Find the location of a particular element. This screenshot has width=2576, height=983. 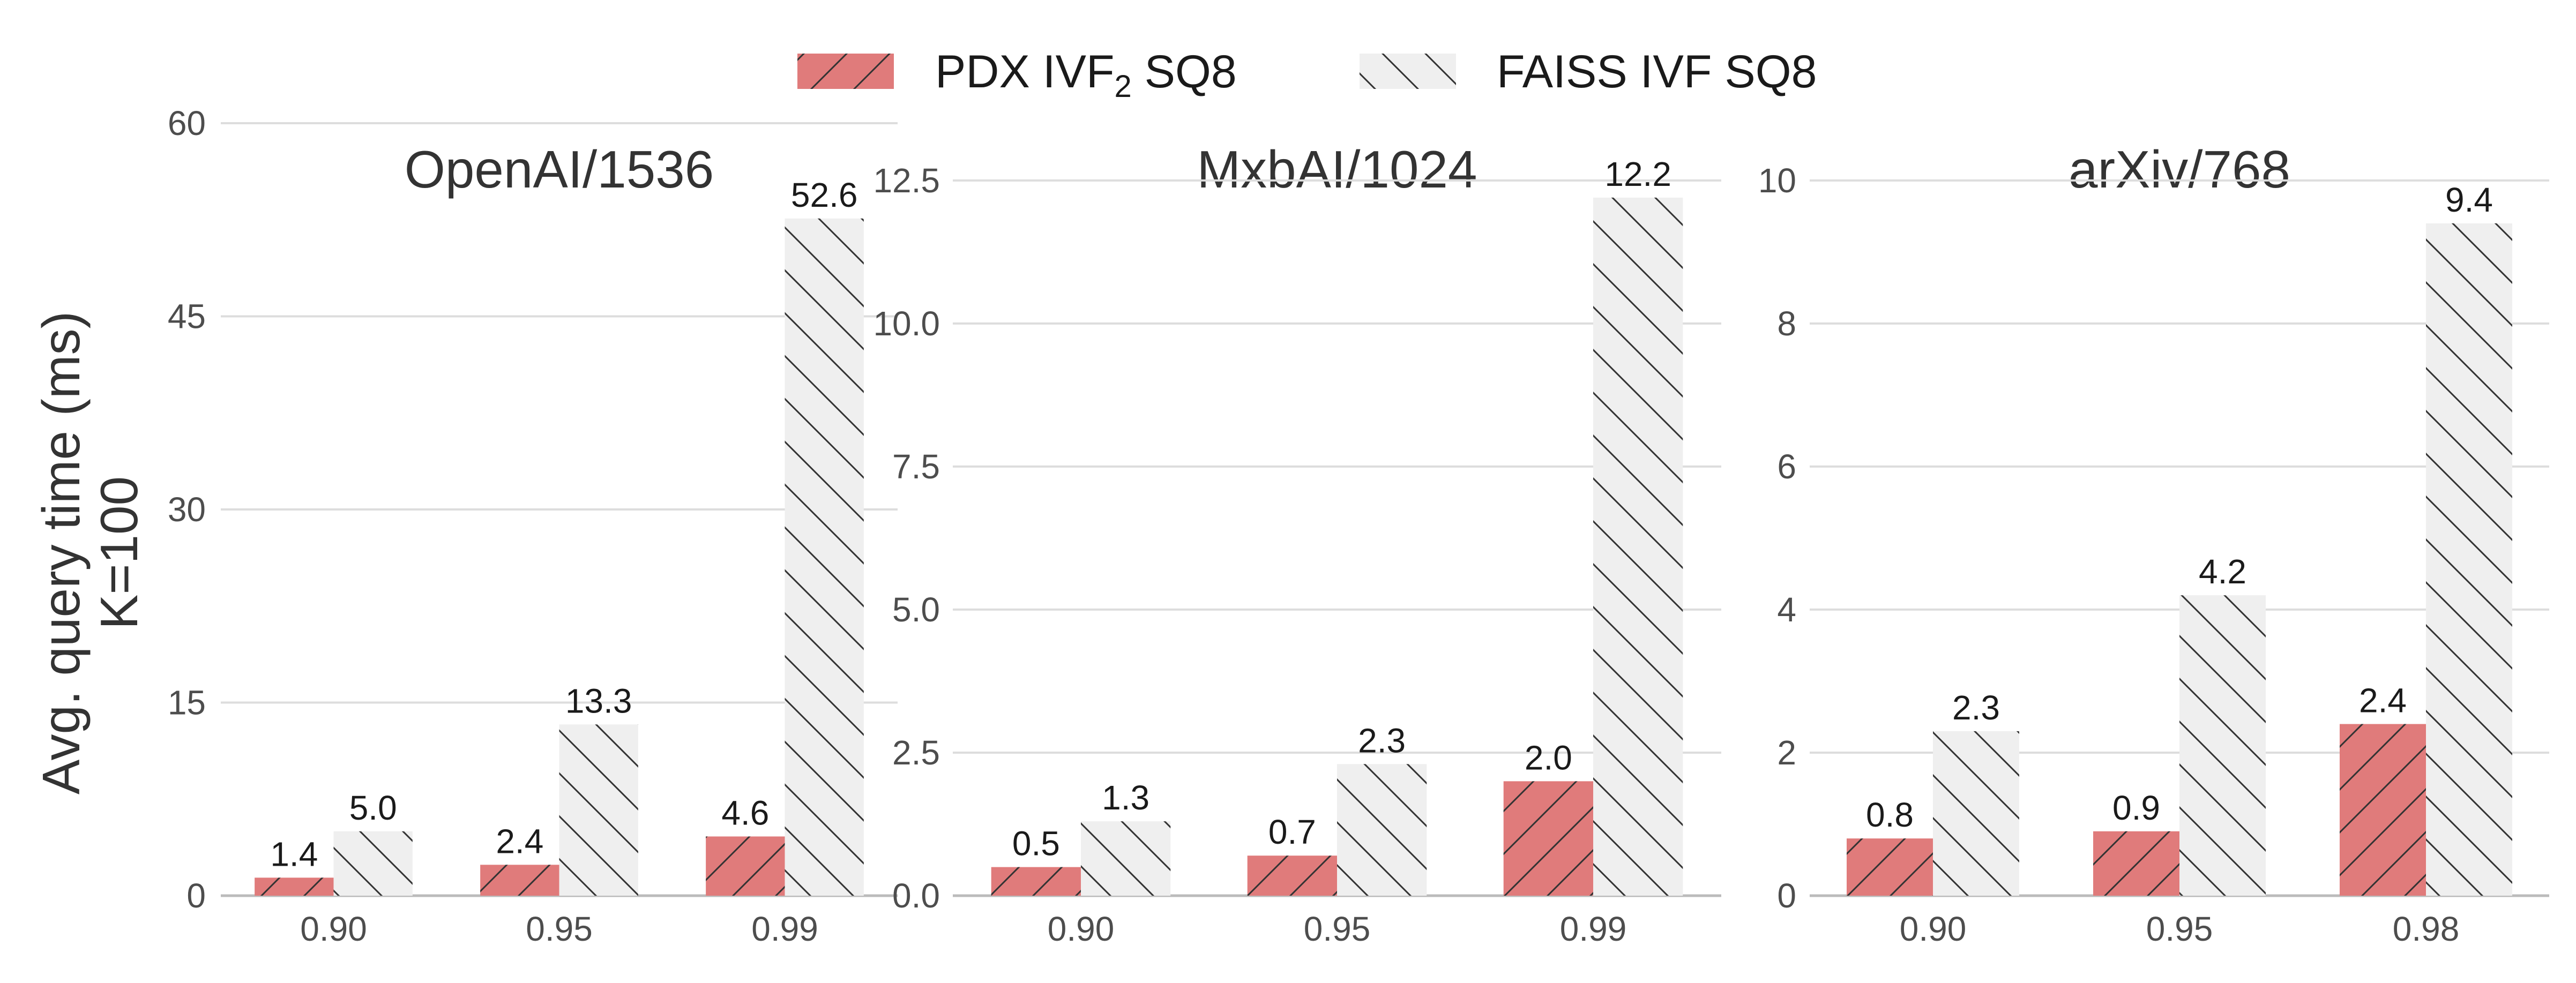

y-tick-label: 5.0 is located at coordinates (916, 609).